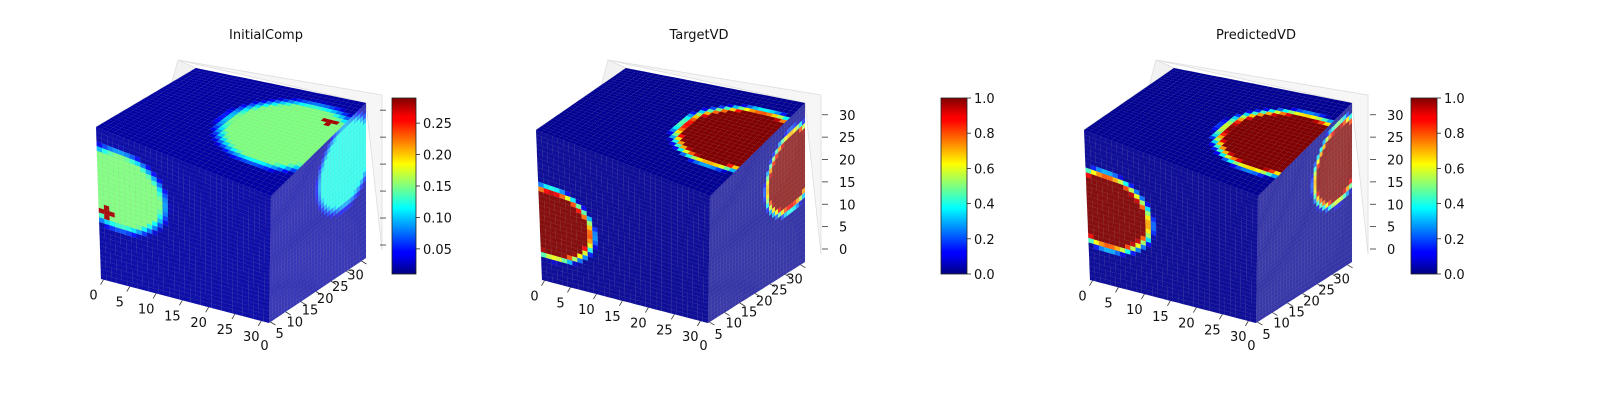 Image resolution: width=1600 pixels, height=400 pixels. Describe the element at coordinates (146, 309) in the screenshot. I see `x-tick-label: 10` at that location.